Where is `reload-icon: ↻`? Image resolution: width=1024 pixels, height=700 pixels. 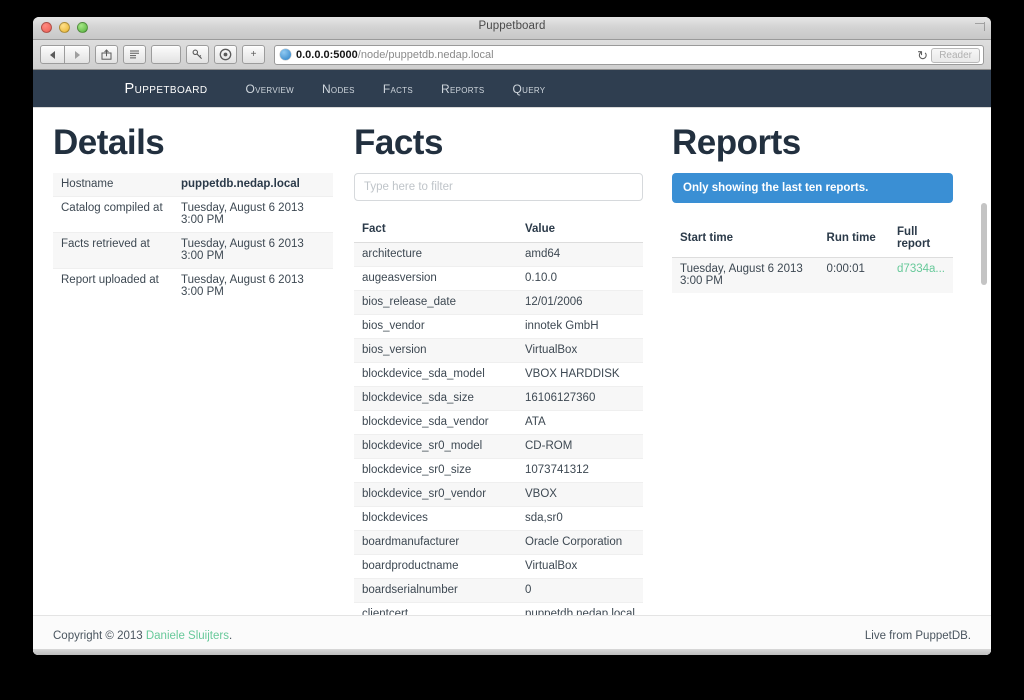
reload-icon: ↻ is located at coordinates (922, 55).